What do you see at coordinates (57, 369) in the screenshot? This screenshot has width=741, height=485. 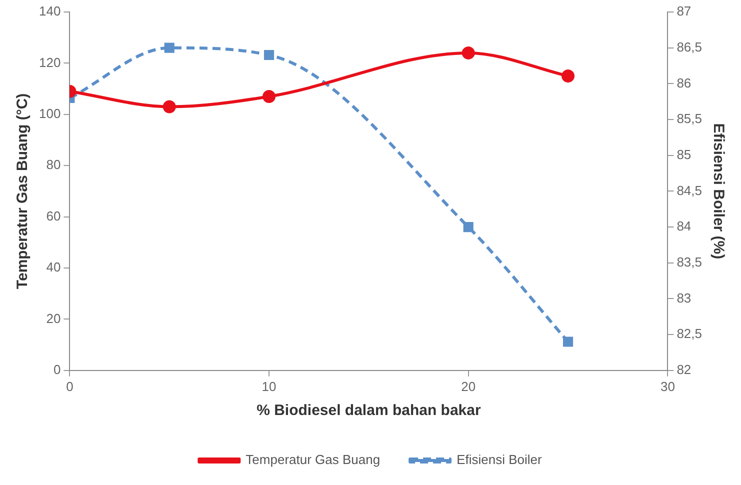 I see `y-tick-label: 0` at bounding box center [57, 369].